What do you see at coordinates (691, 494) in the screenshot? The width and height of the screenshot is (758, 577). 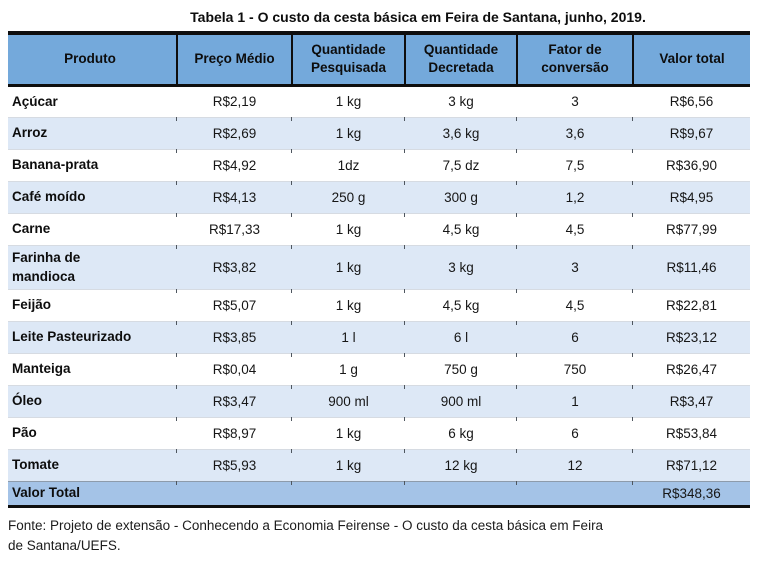 I see `total-value: R$348,36` at bounding box center [691, 494].